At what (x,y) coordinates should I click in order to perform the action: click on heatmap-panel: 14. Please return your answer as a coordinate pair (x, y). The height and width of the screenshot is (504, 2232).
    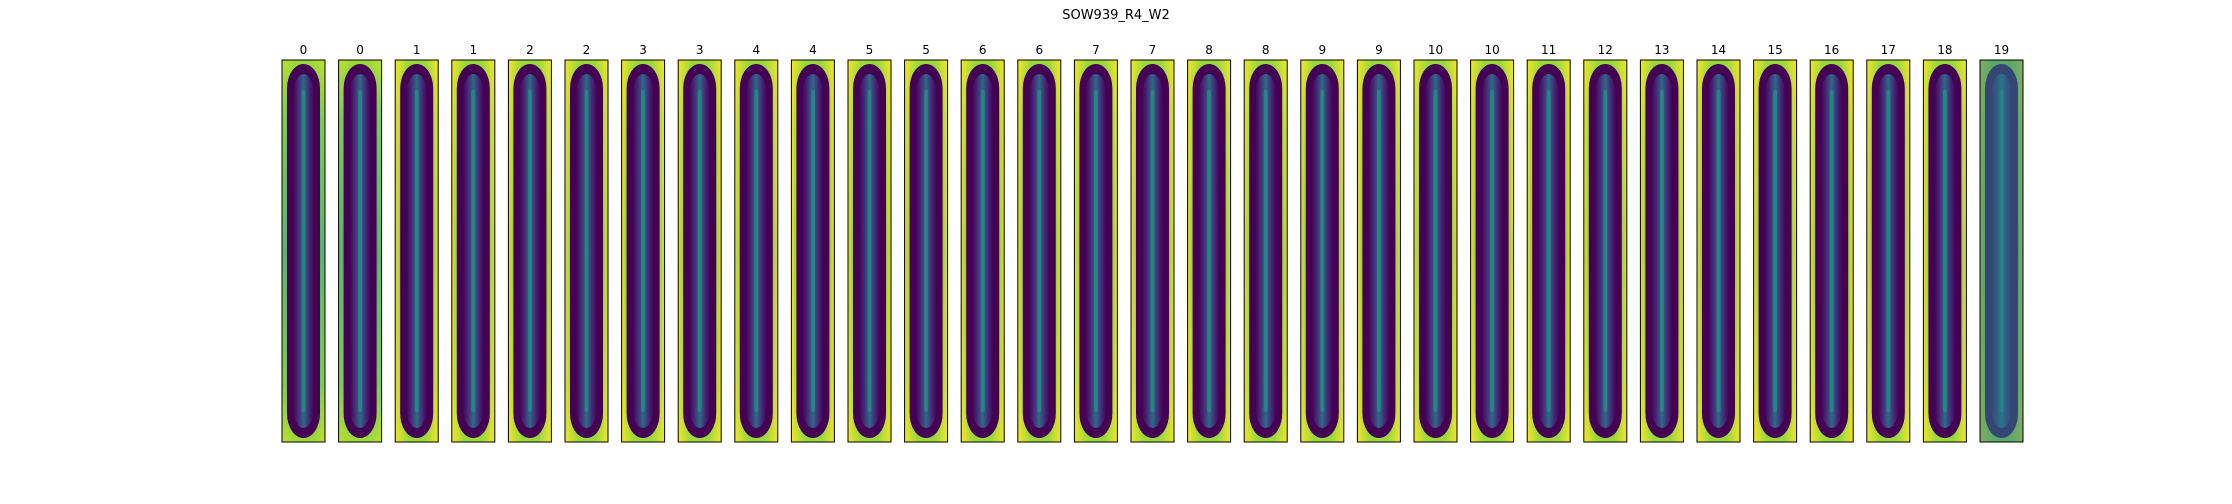
    Looking at the image, I should click on (1718, 243).